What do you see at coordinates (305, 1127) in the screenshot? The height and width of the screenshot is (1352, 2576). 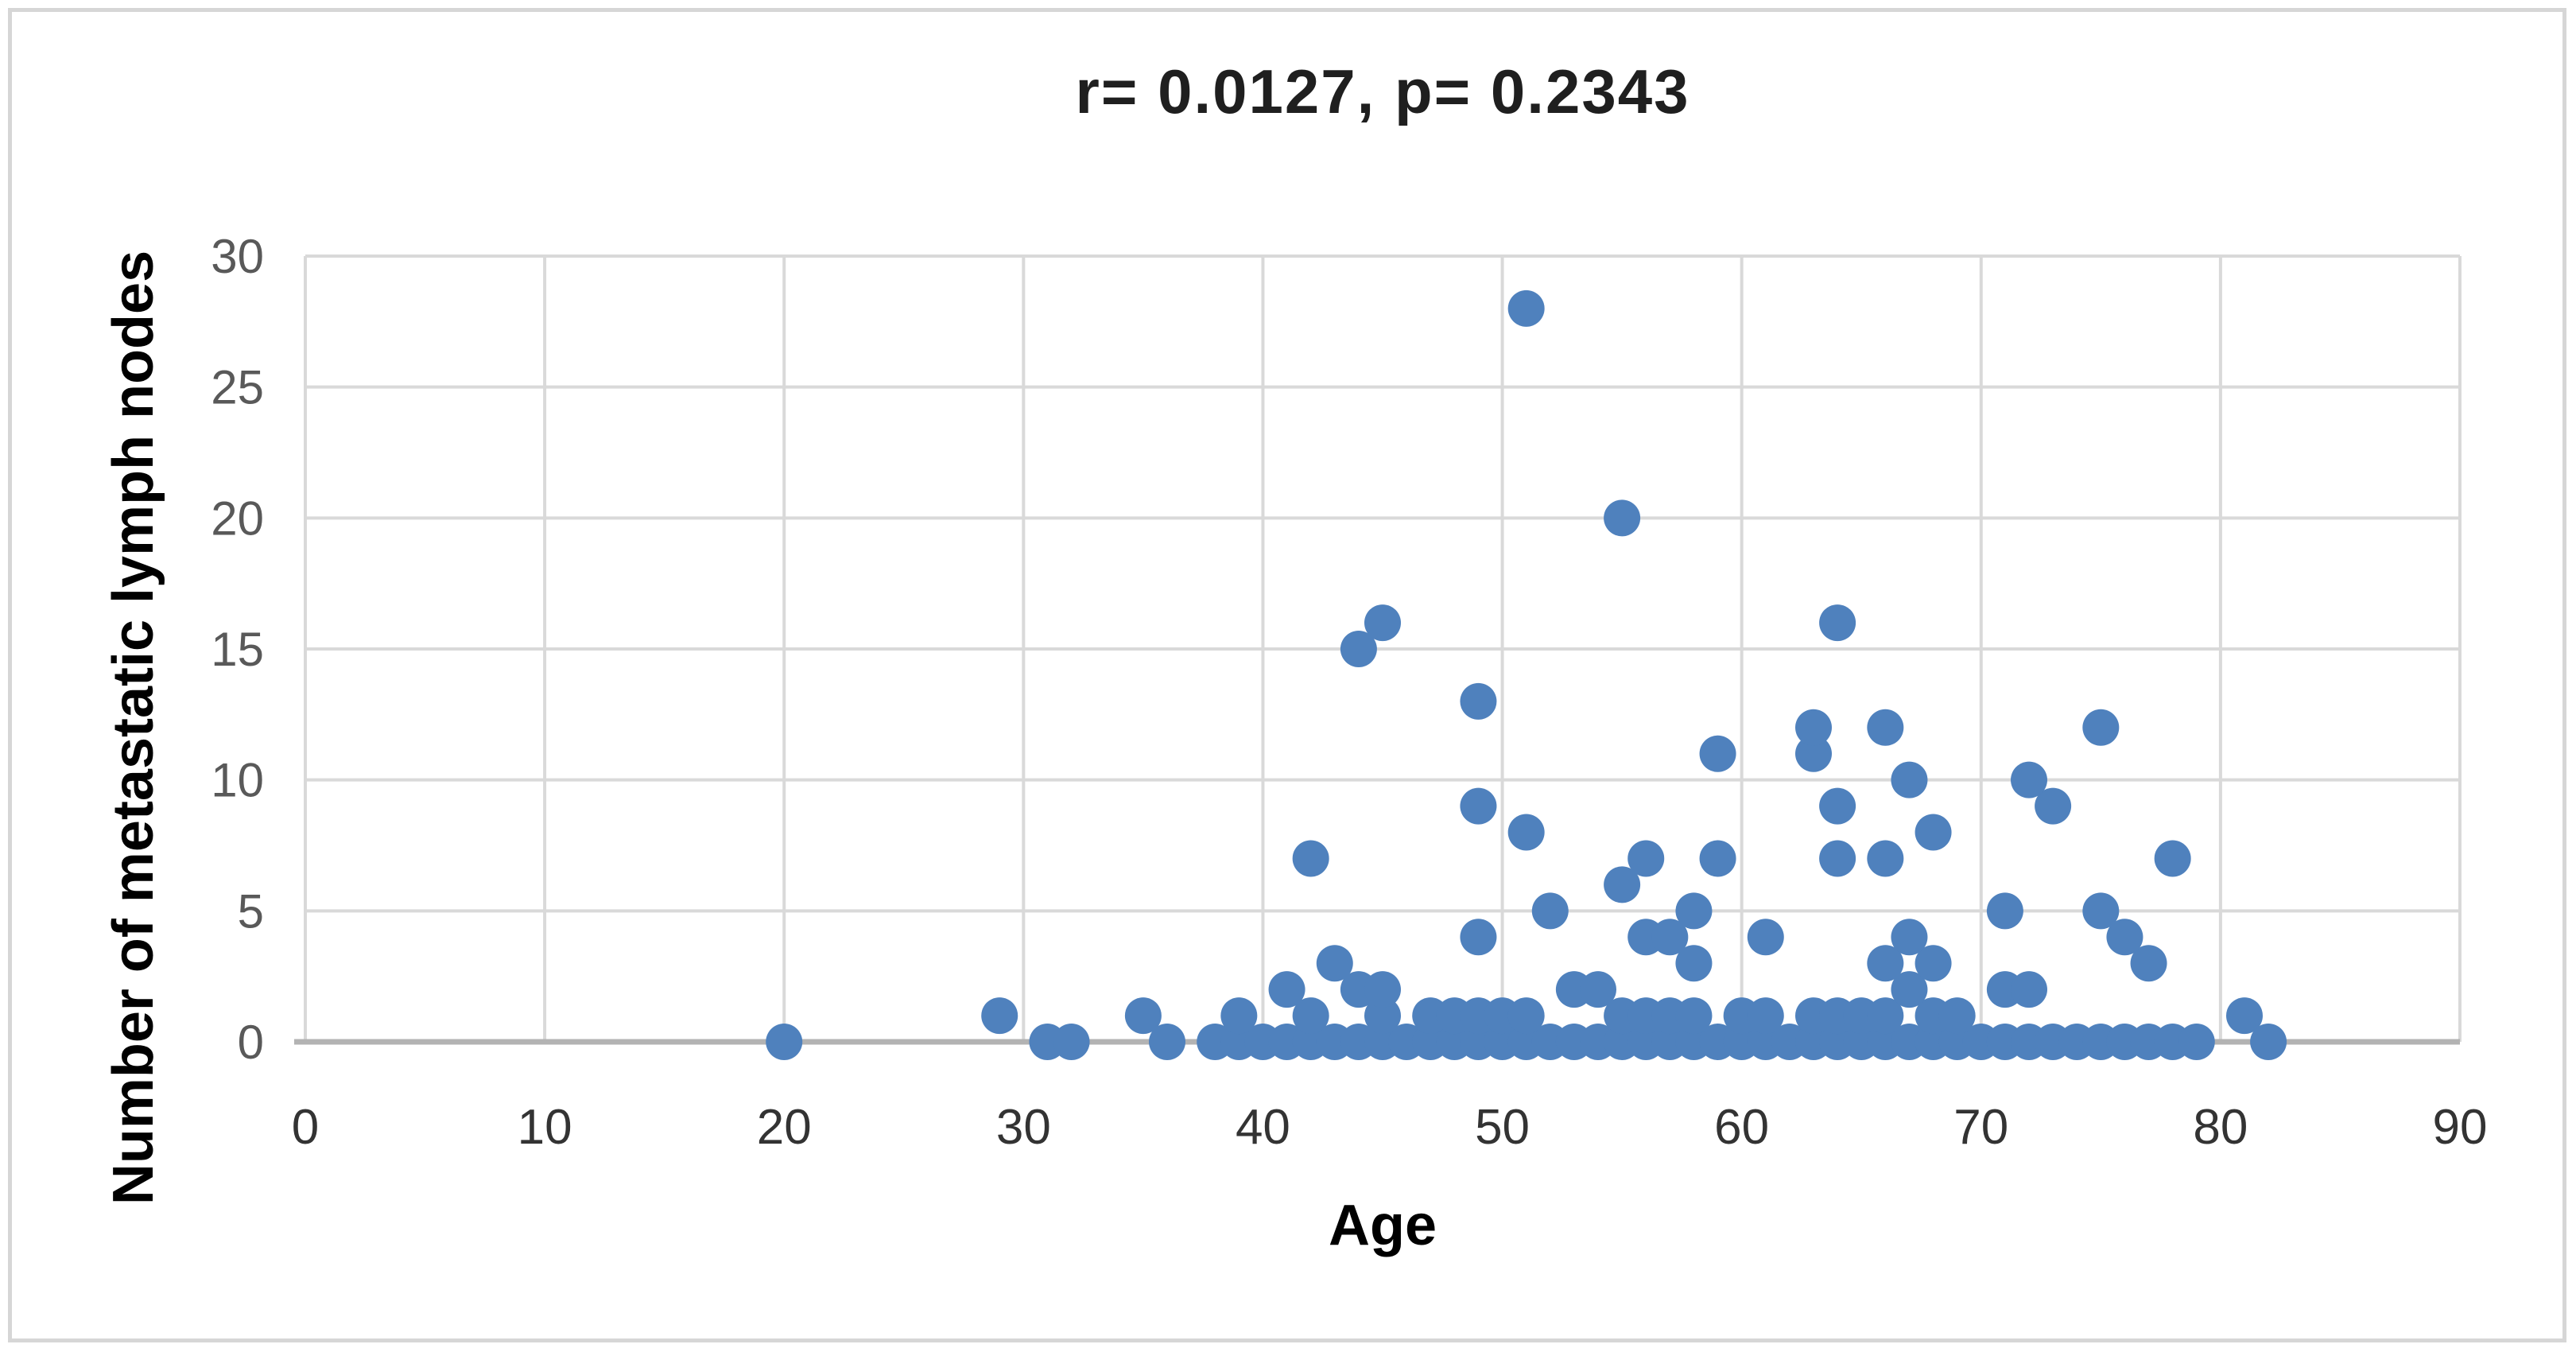 I see `x-tick-label: 0` at bounding box center [305, 1127].